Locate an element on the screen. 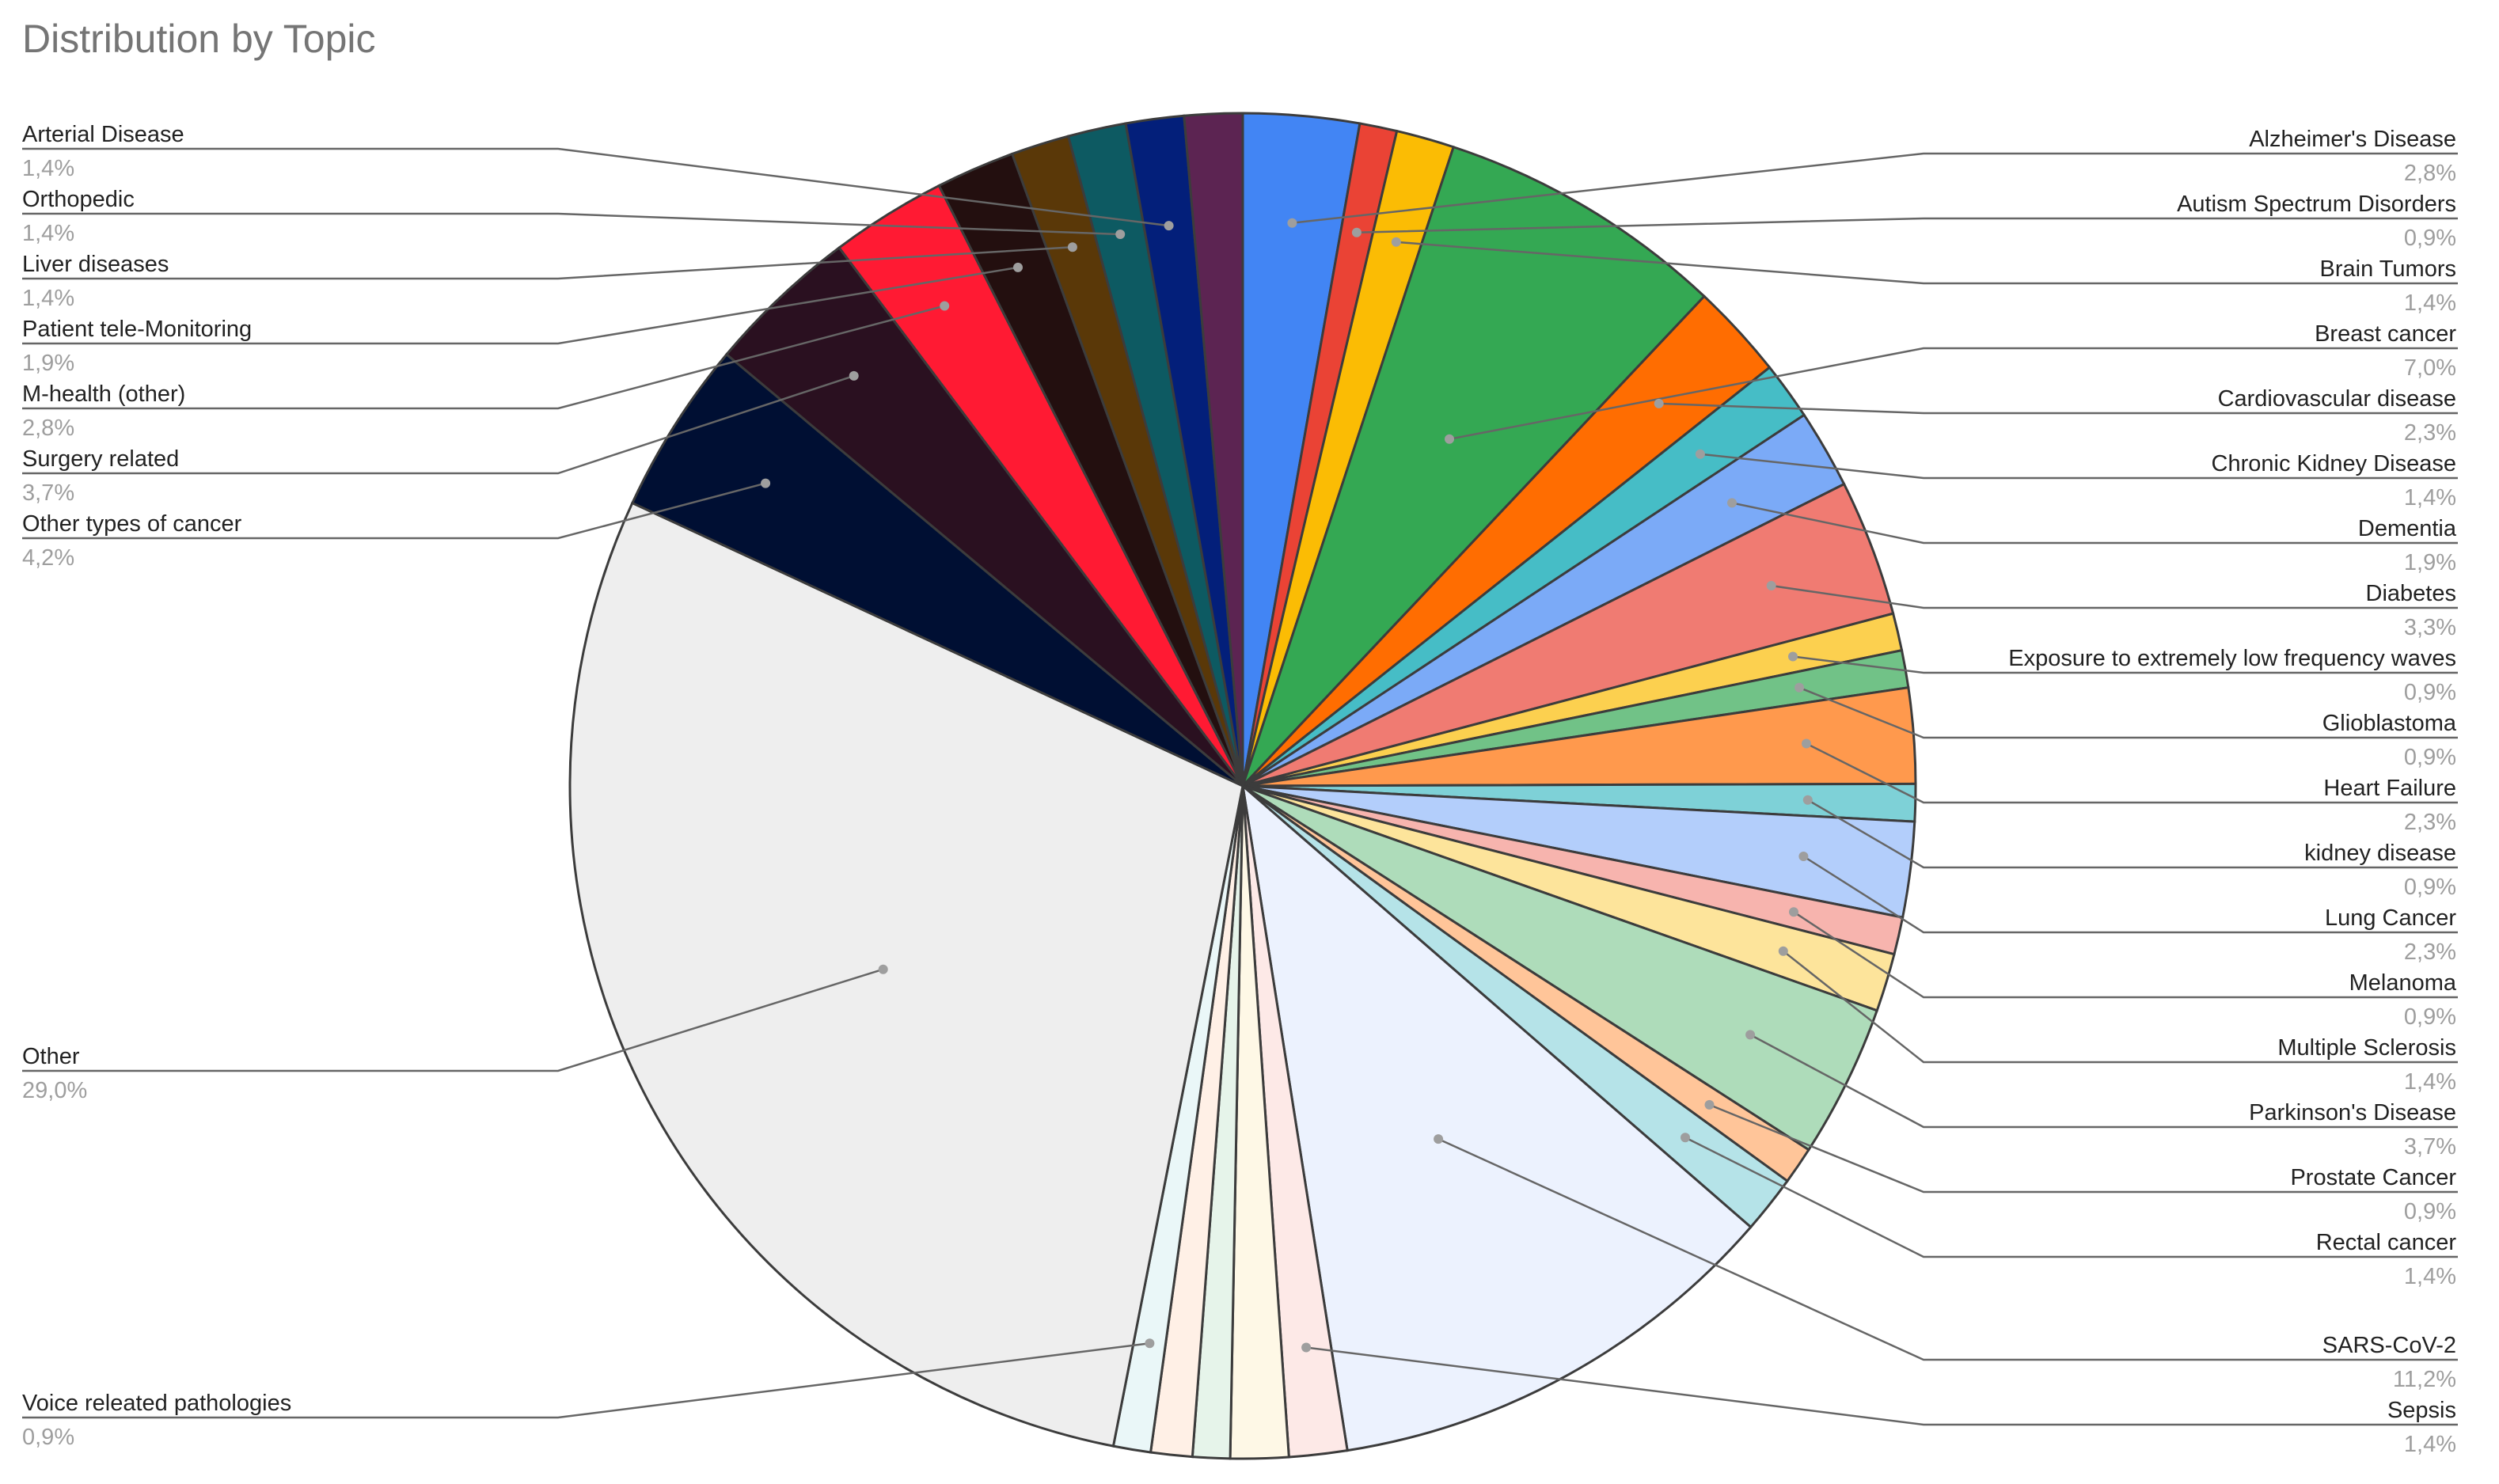 The width and height of the screenshot is (2499, 1484). leader-line-sepsis is located at coordinates (1881, 1386).